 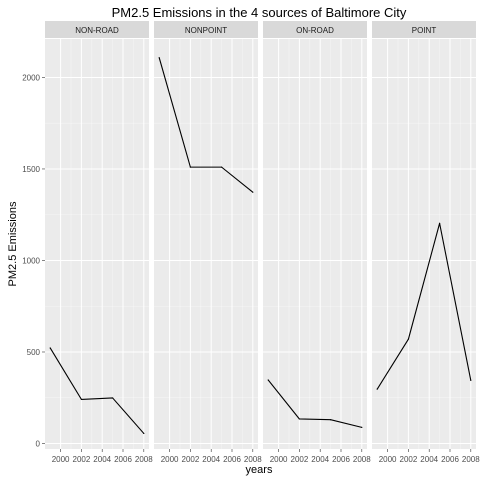 I want to click on facet-strip-label: NON-ROAD, so click(x=97, y=30).